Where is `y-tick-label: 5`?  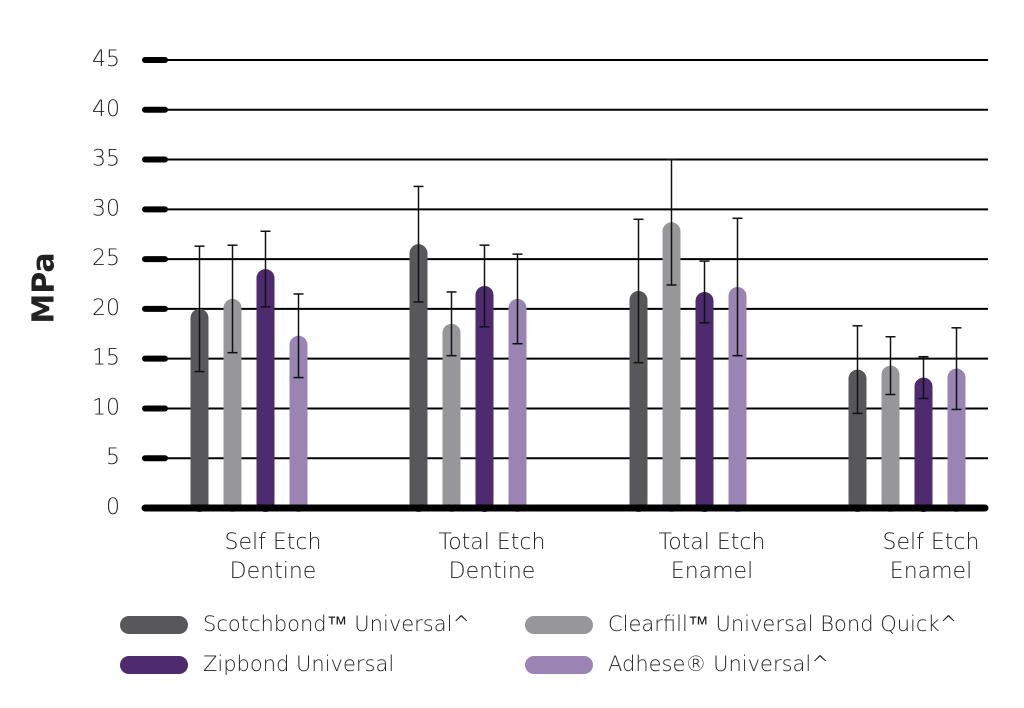
y-tick-label: 5 is located at coordinates (113, 457).